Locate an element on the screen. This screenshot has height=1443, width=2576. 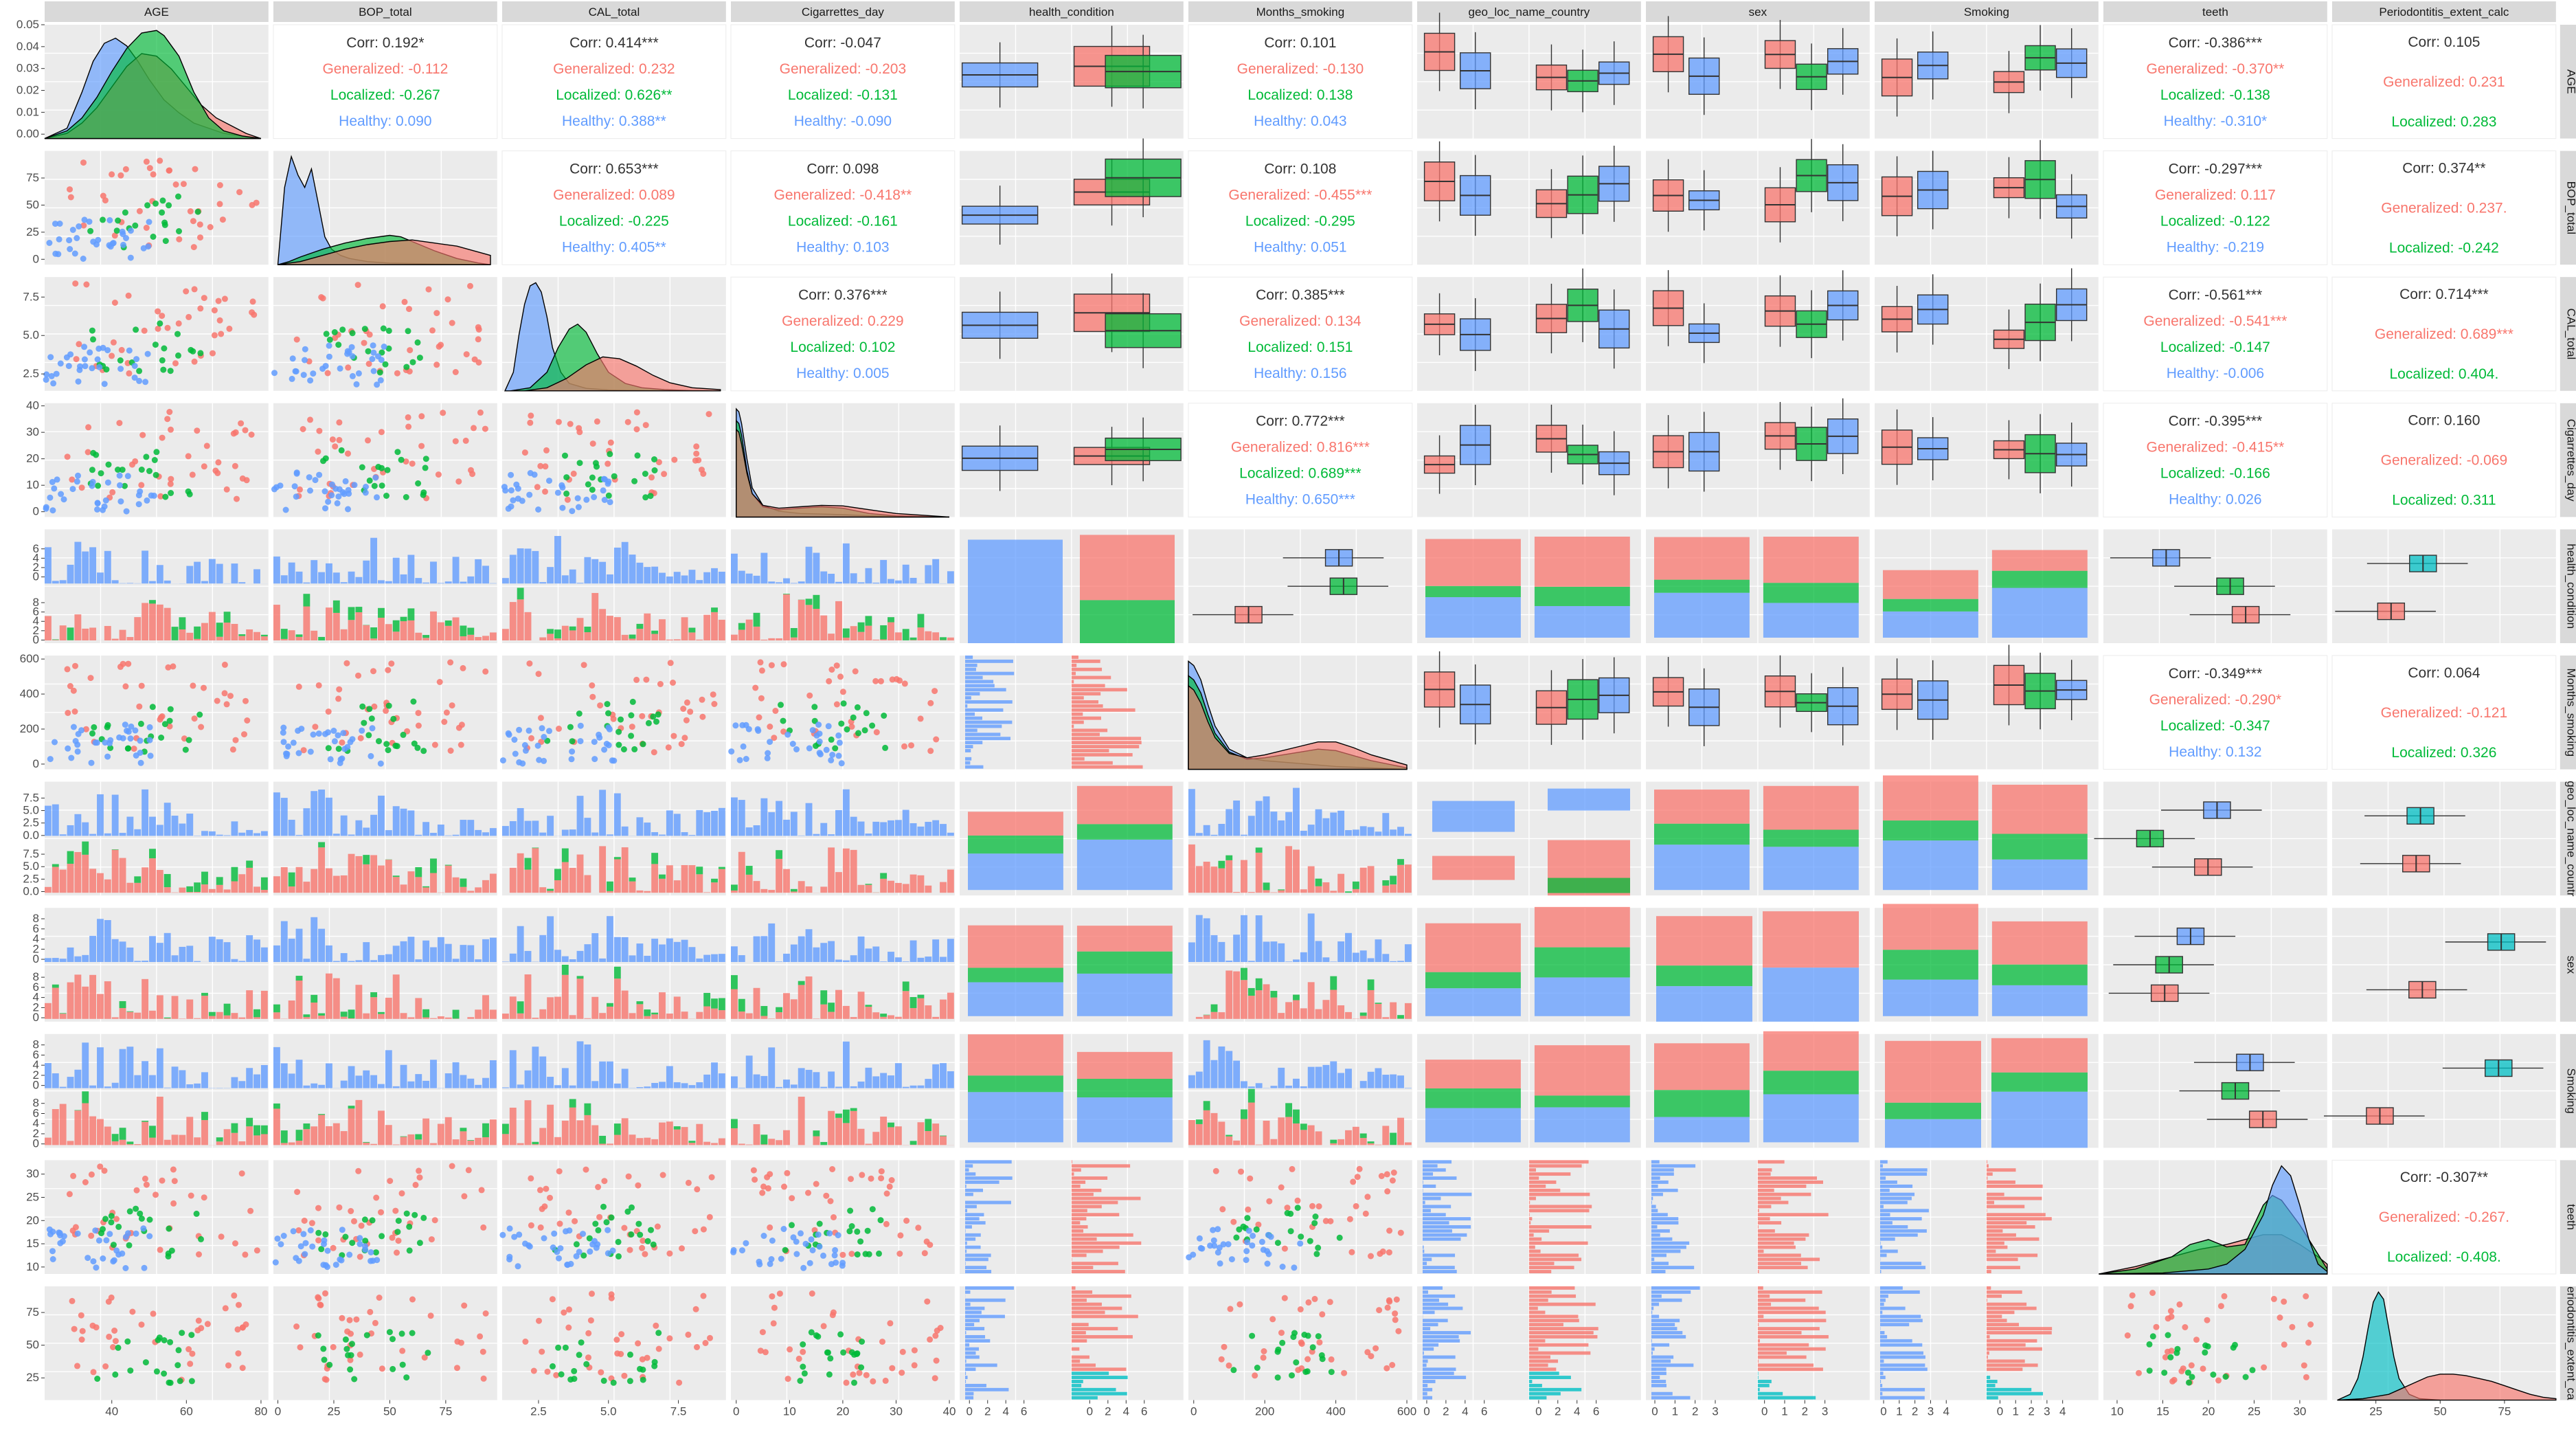
correlation-bg is located at coordinates (2444, 334).